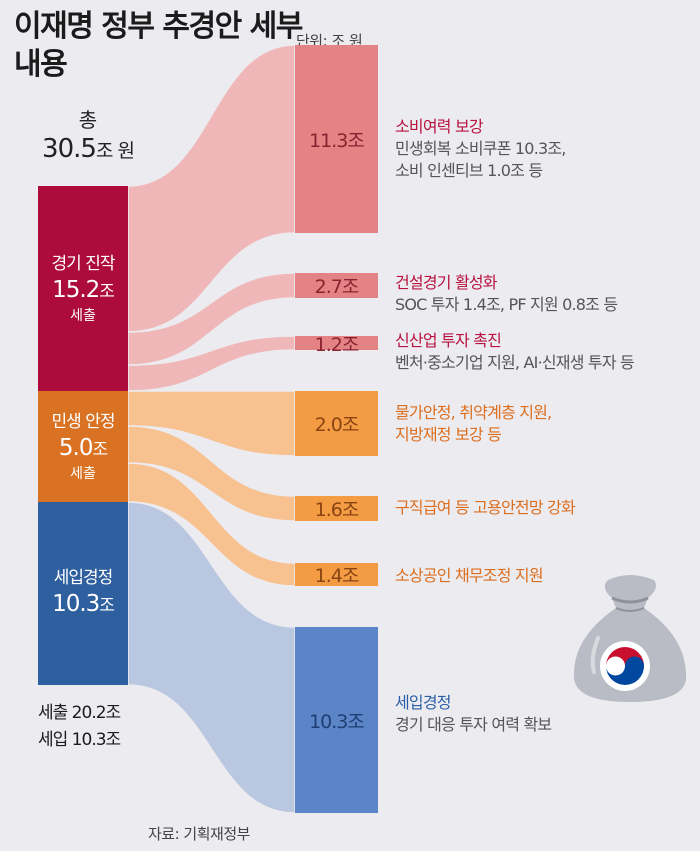 The width and height of the screenshot is (700, 851). Describe the element at coordinates (336, 139) in the screenshot. I see `target-bar-consumption: 11.3조` at that location.